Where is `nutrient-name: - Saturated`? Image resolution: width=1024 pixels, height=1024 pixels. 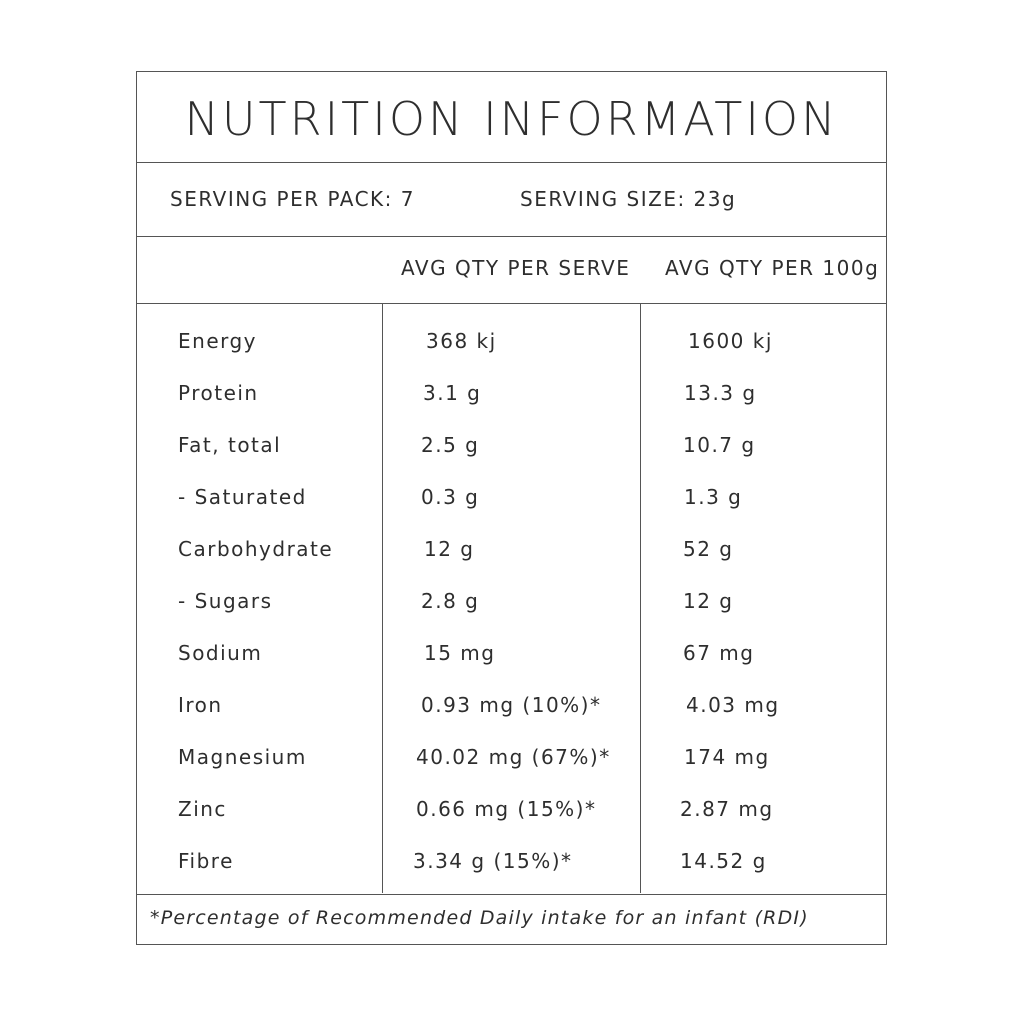 nutrient-name: - Saturated is located at coordinates (242, 497).